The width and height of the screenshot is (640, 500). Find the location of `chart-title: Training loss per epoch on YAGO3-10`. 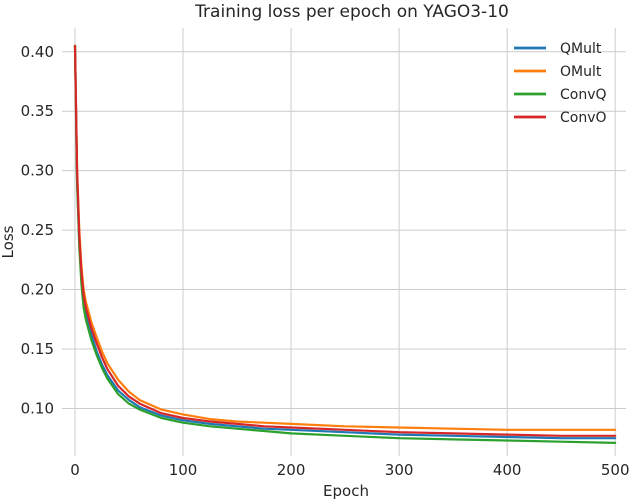

chart-title: Training loss per epoch on YAGO3-10 is located at coordinates (351, 12).